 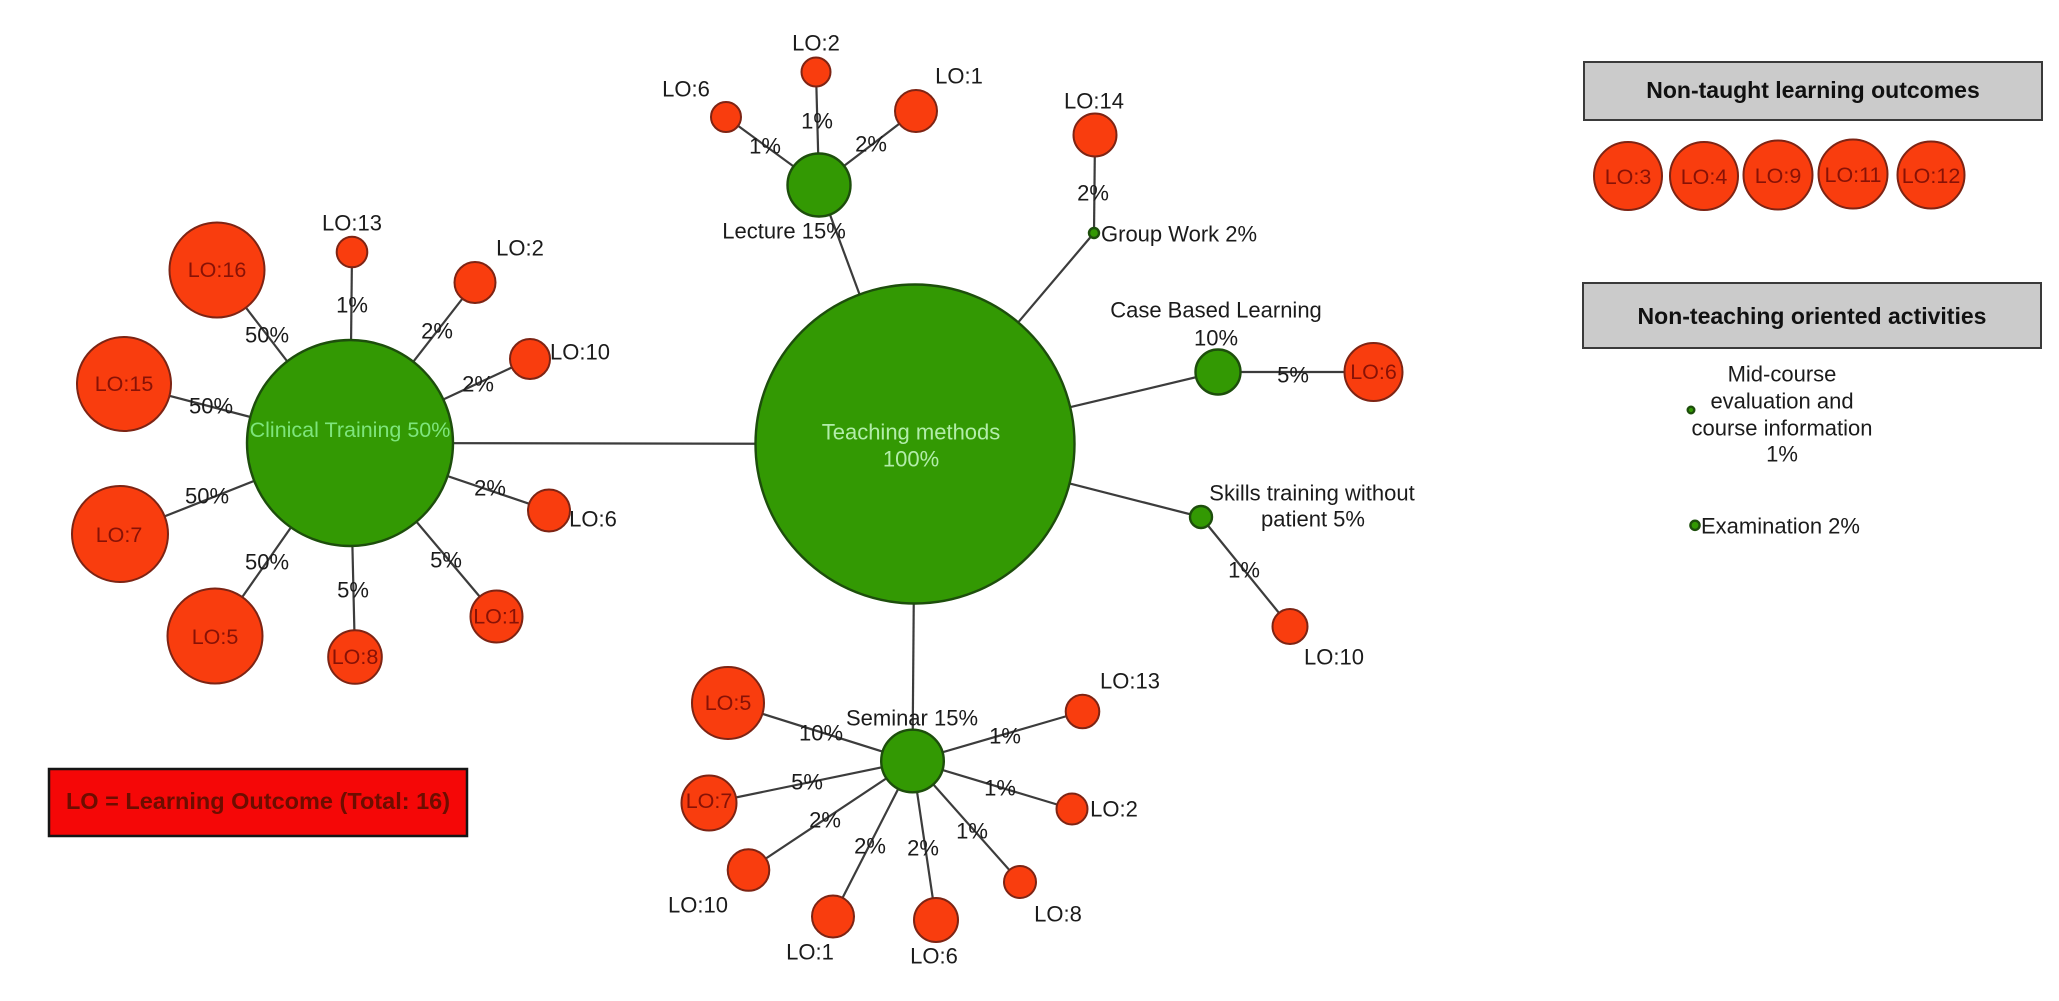 I want to click on svg-text: LO:14, so click(x=1094, y=101).